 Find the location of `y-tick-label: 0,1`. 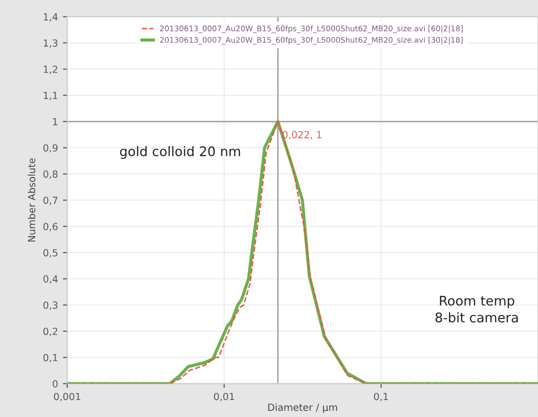

y-tick-label: 0,1 is located at coordinates (50, 358).